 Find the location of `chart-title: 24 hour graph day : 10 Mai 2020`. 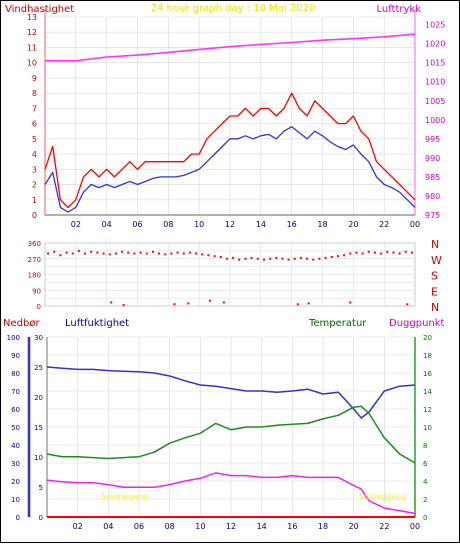

chart-title: 24 hour graph day : 10 Mai 2020 is located at coordinates (233, 8).